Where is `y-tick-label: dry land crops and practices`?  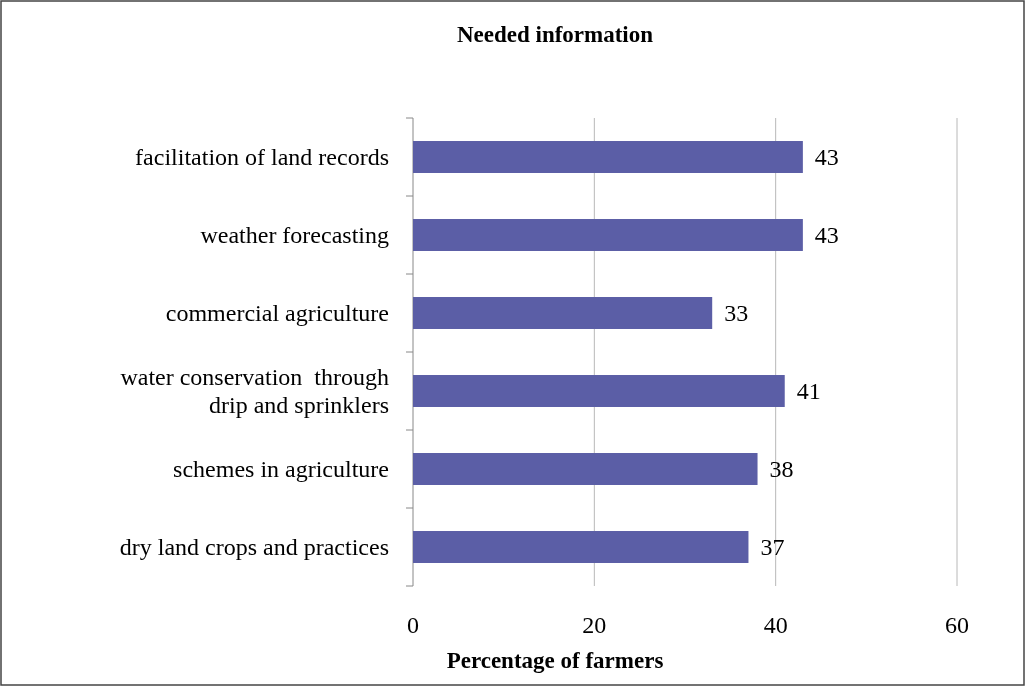 y-tick-label: dry land crops and practices is located at coordinates (254, 547).